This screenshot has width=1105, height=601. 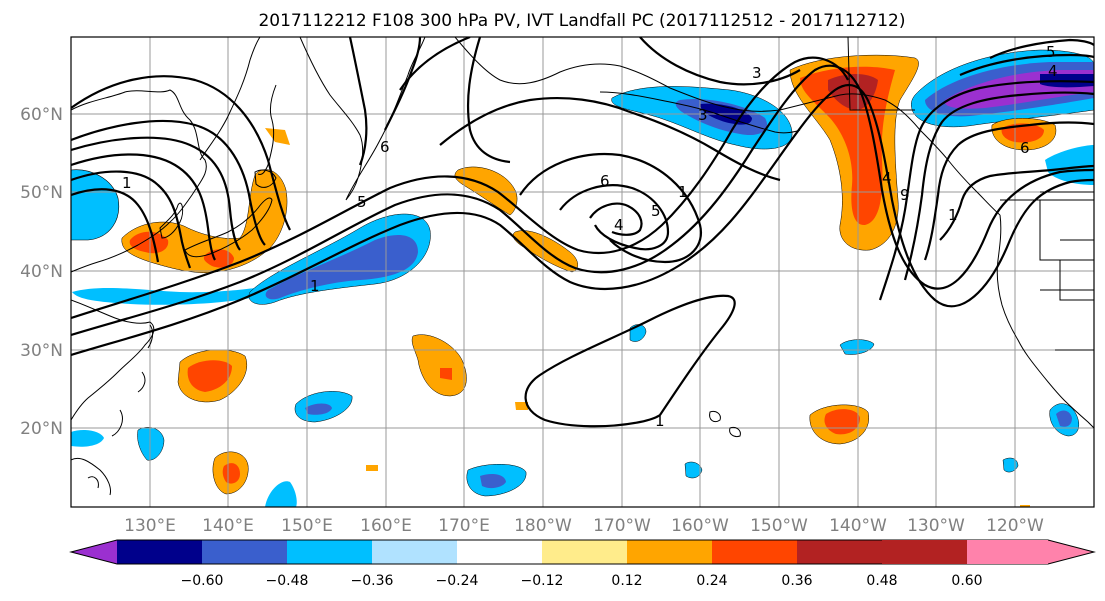 I want to click on colorbar-tick-label: −0.36, so click(x=372, y=581).